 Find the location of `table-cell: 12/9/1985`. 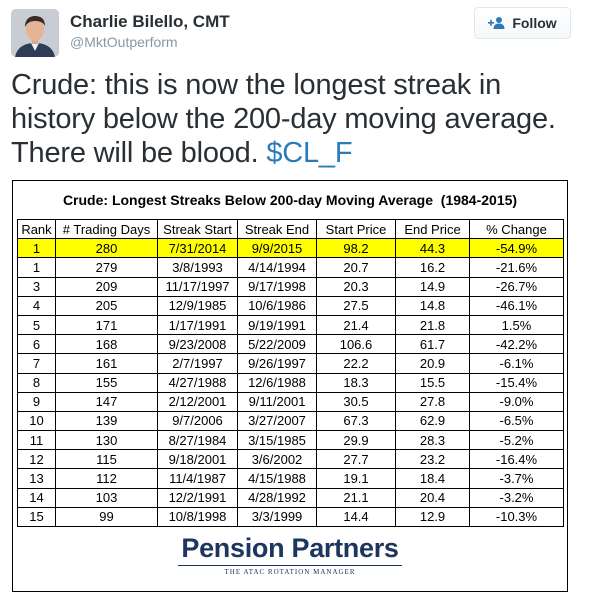

table-cell: 12/9/1985 is located at coordinates (197, 305).